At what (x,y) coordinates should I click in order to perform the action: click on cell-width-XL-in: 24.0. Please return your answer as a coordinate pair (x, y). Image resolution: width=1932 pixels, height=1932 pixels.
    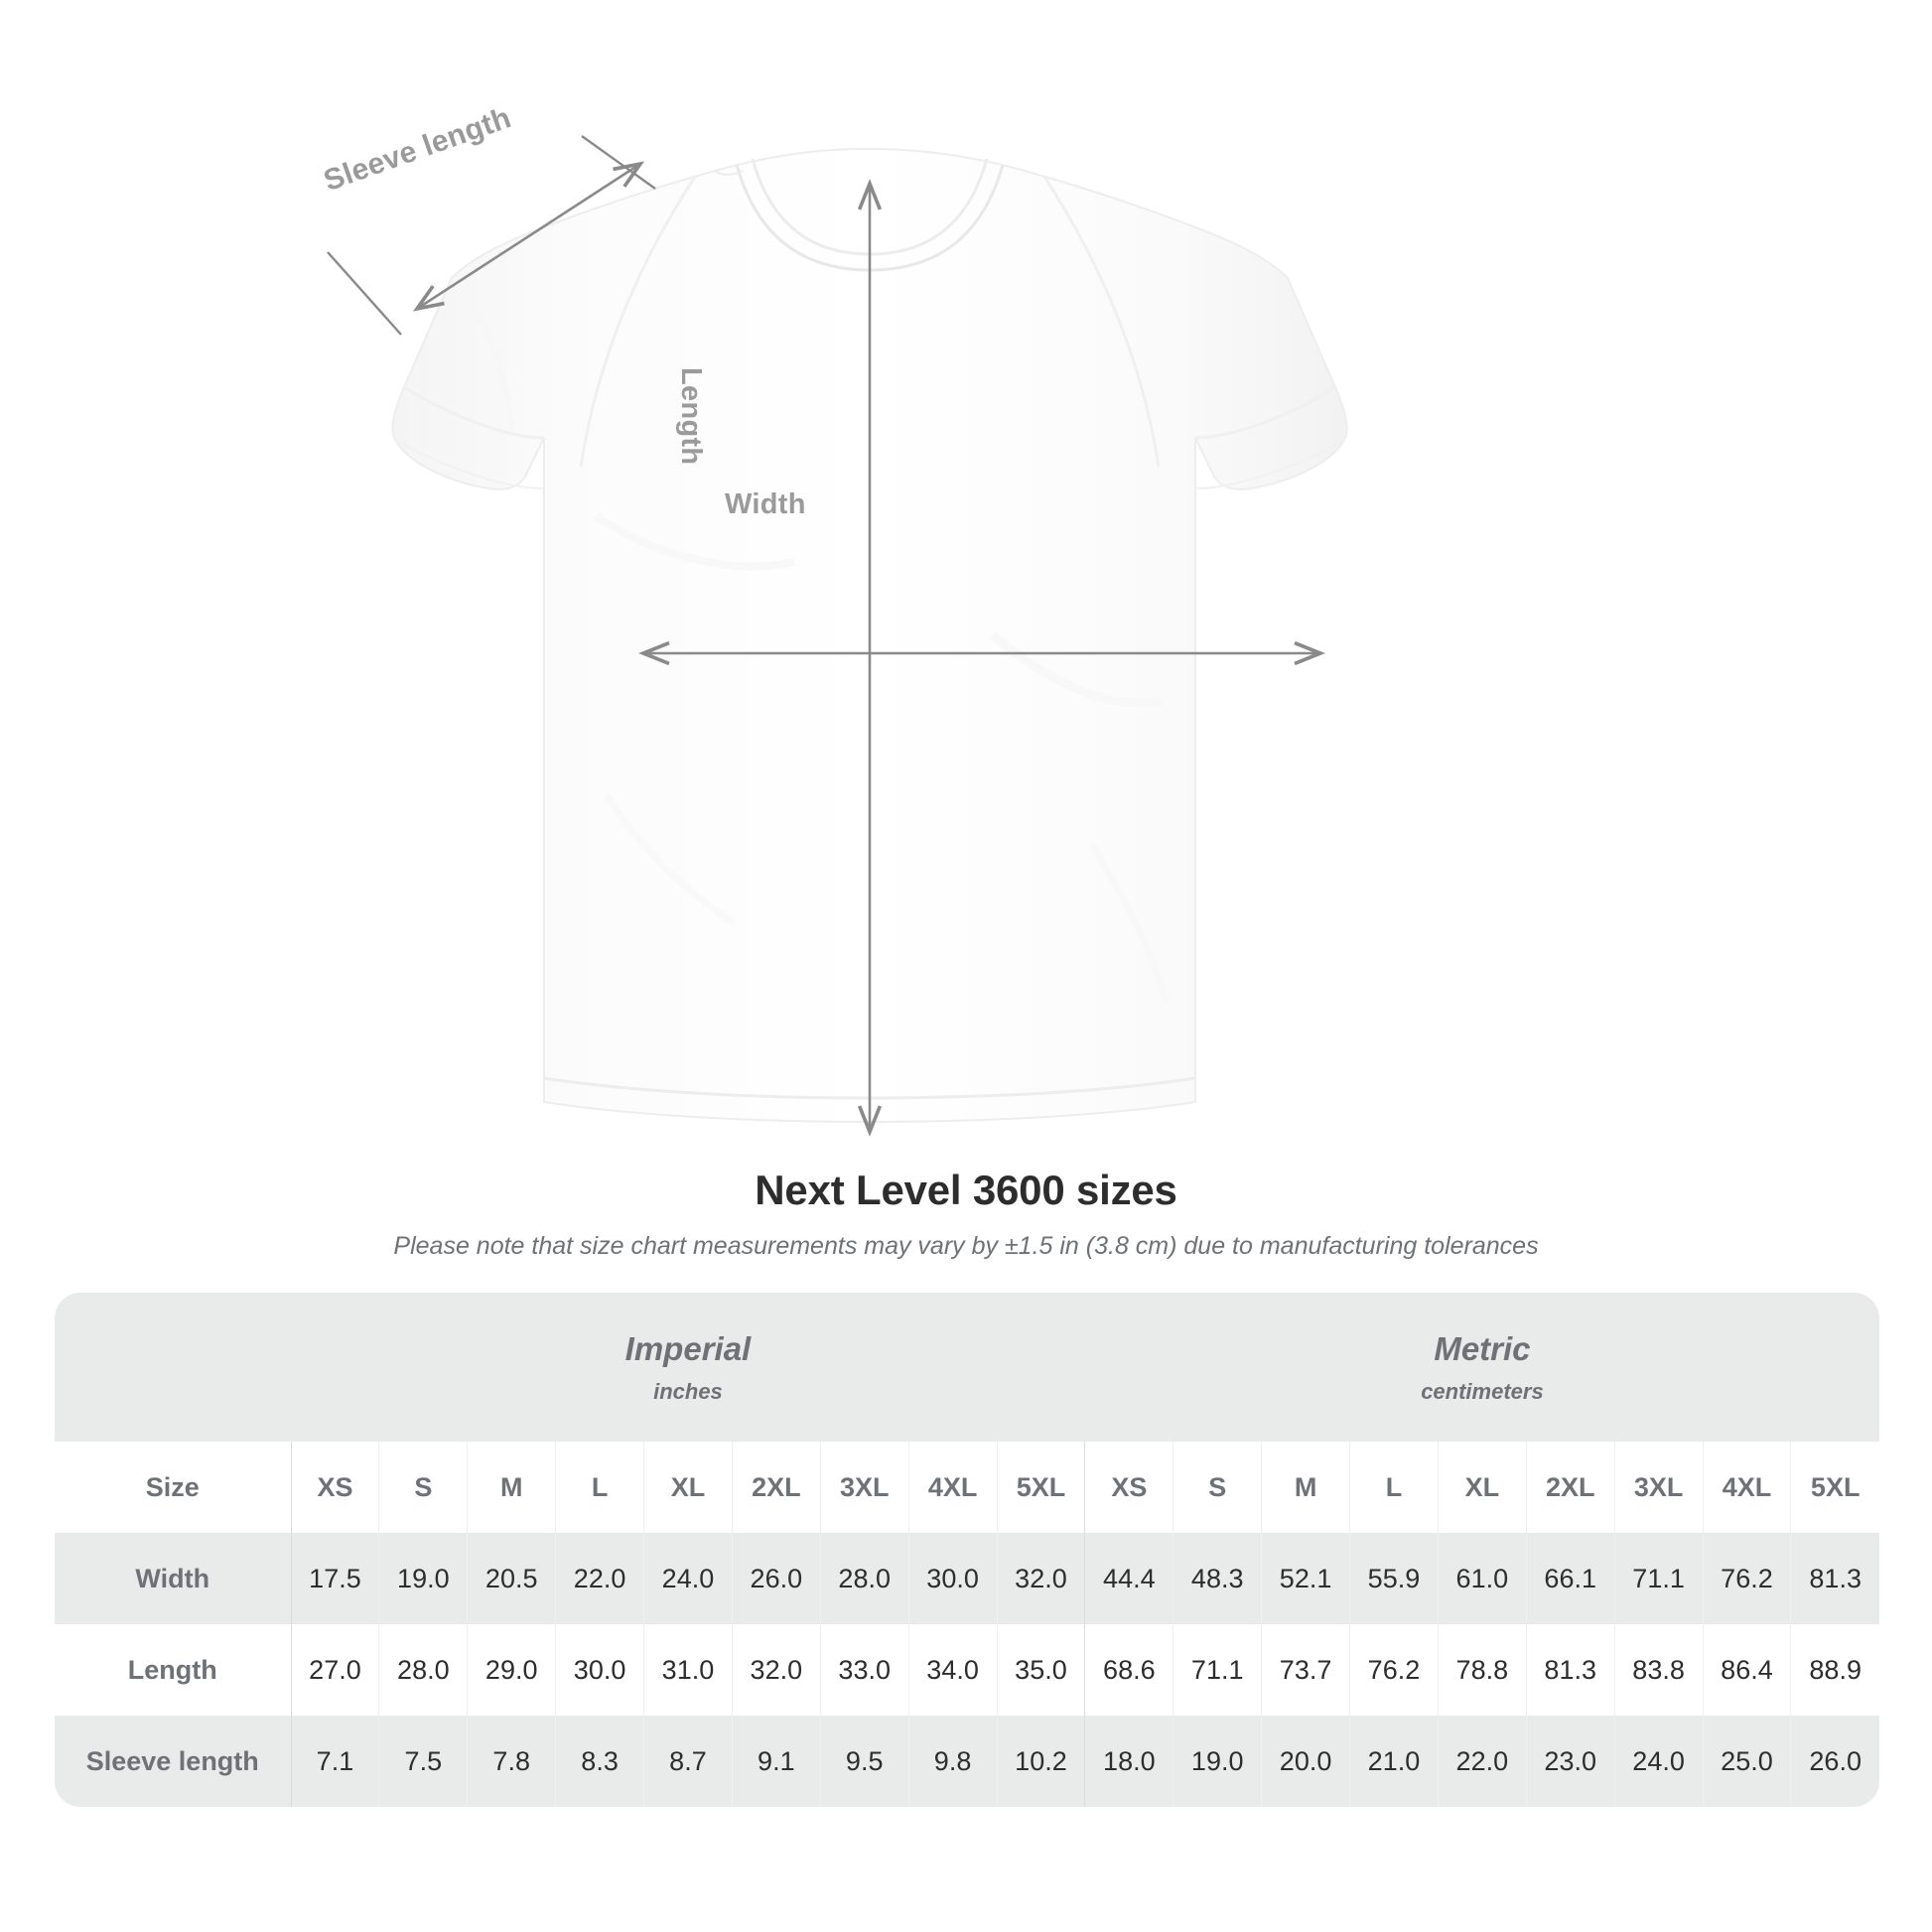
    Looking at the image, I should click on (688, 1579).